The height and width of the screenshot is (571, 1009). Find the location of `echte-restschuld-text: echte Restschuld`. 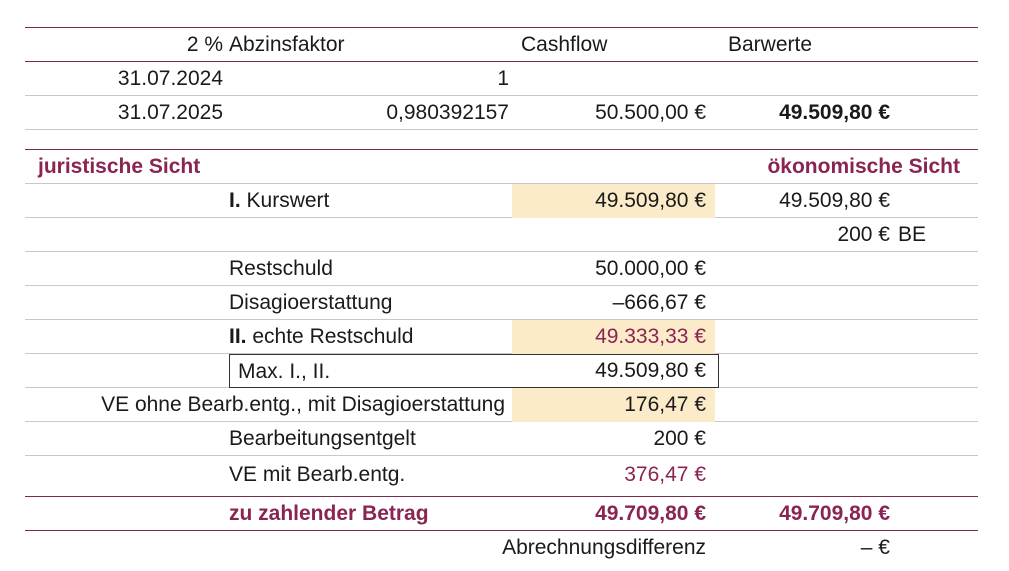

echte-restschuld-text: echte Restschuld is located at coordinates (333, 336).